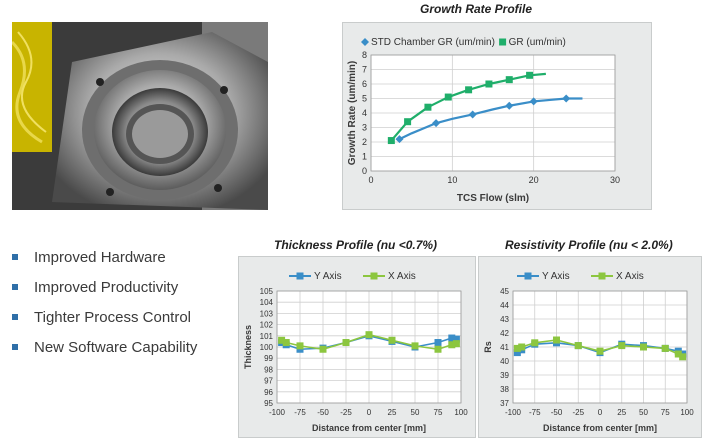 Image resolution: width=705 pixels, height=442 pixels. What do you see at coordinates (364, 113) in the screenshot?
I see `y-tick-label: 4` at bounding box center [364, 113].